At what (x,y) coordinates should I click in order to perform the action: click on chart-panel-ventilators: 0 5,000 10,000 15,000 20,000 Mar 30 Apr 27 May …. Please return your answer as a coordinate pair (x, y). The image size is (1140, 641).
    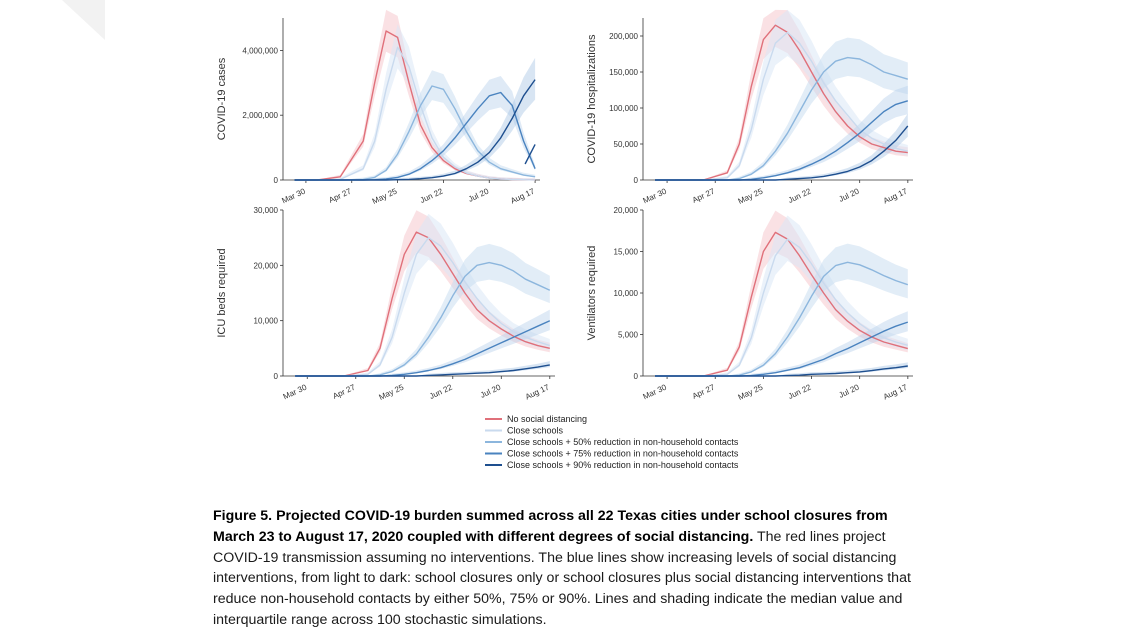
    Looking at the image, I should click on (749, 304).